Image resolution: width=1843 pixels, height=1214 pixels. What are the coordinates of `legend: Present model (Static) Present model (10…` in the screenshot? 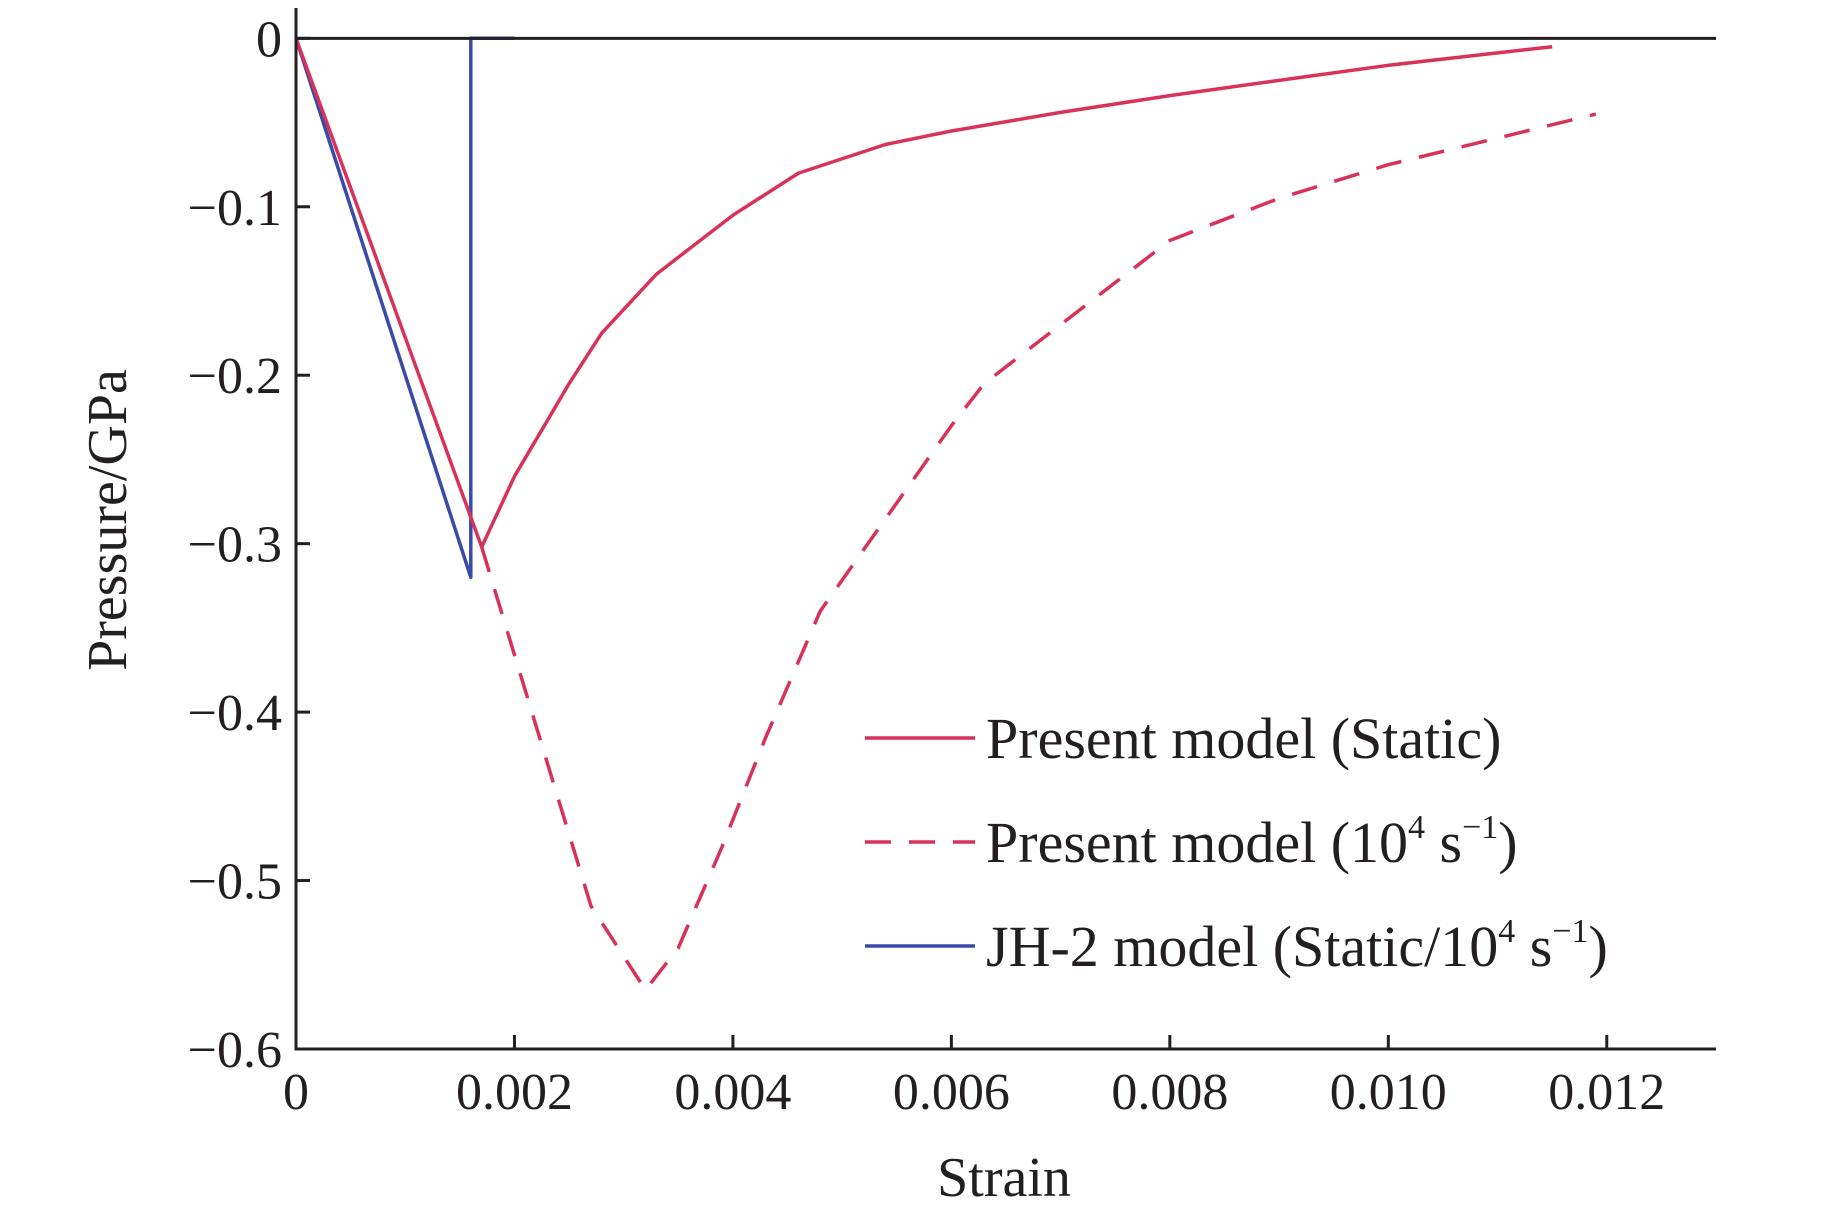 It's located at (1236, 842).